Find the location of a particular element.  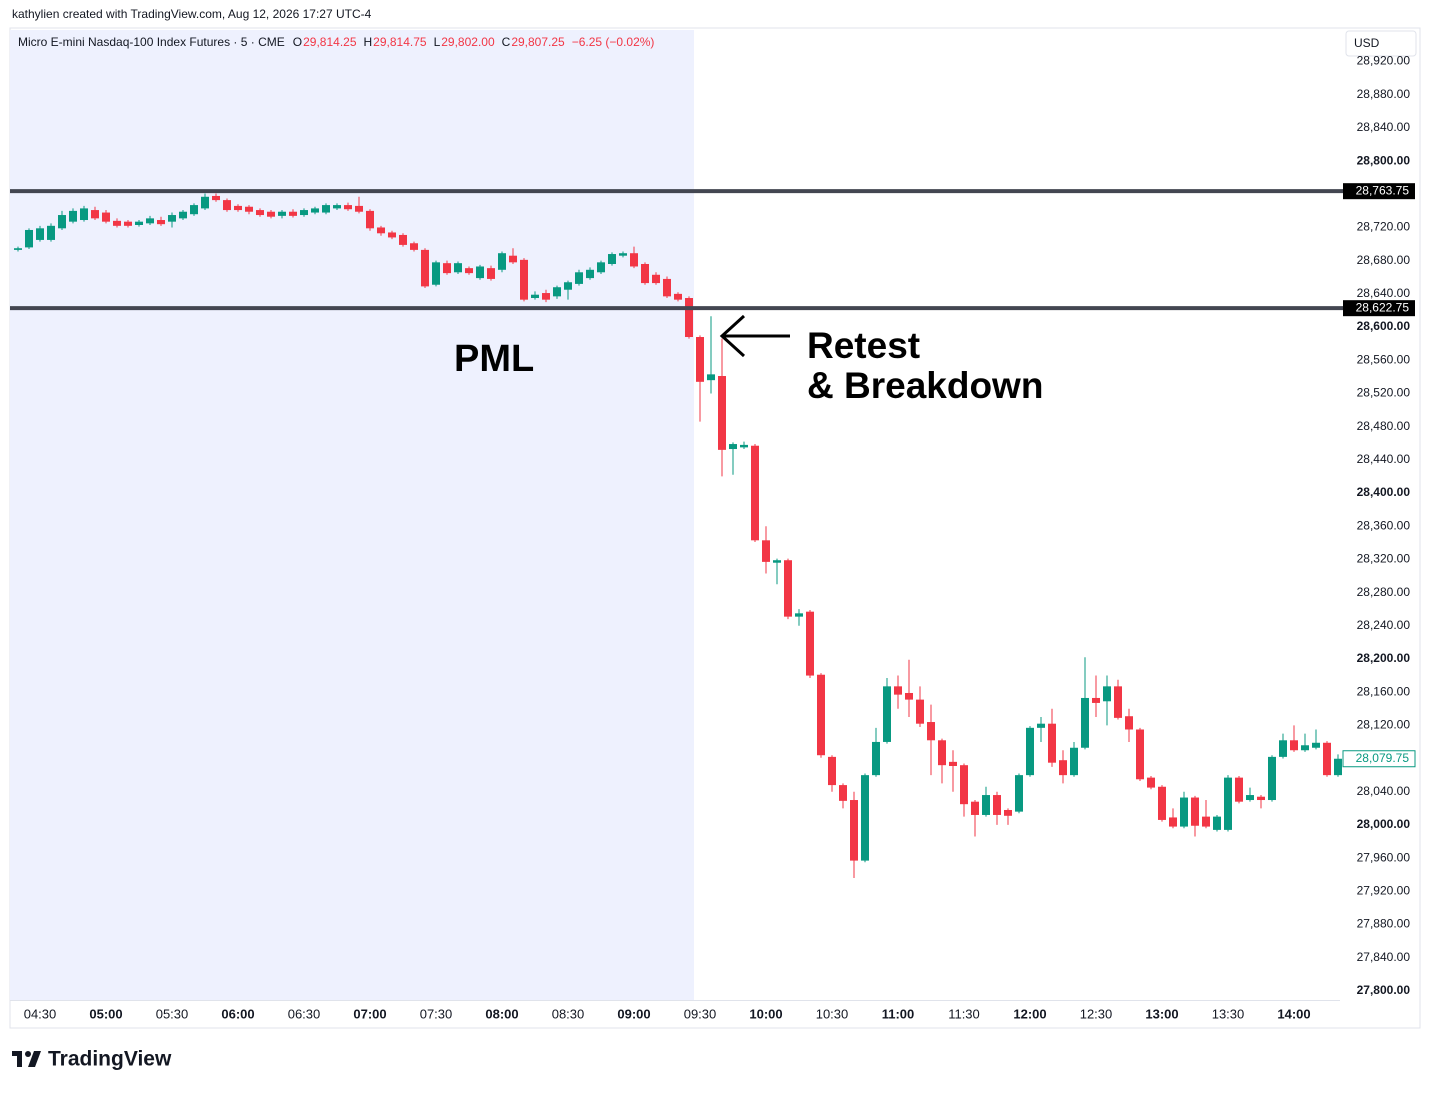

y-tick-label: 28,800.00 is located at coordinates (1384, 160).